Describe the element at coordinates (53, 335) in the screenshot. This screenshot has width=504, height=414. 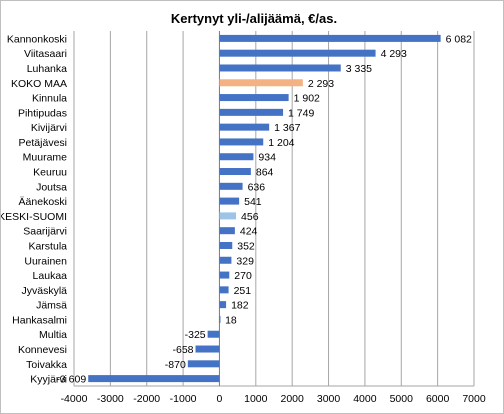
I see `category-label: Multia` at that location.